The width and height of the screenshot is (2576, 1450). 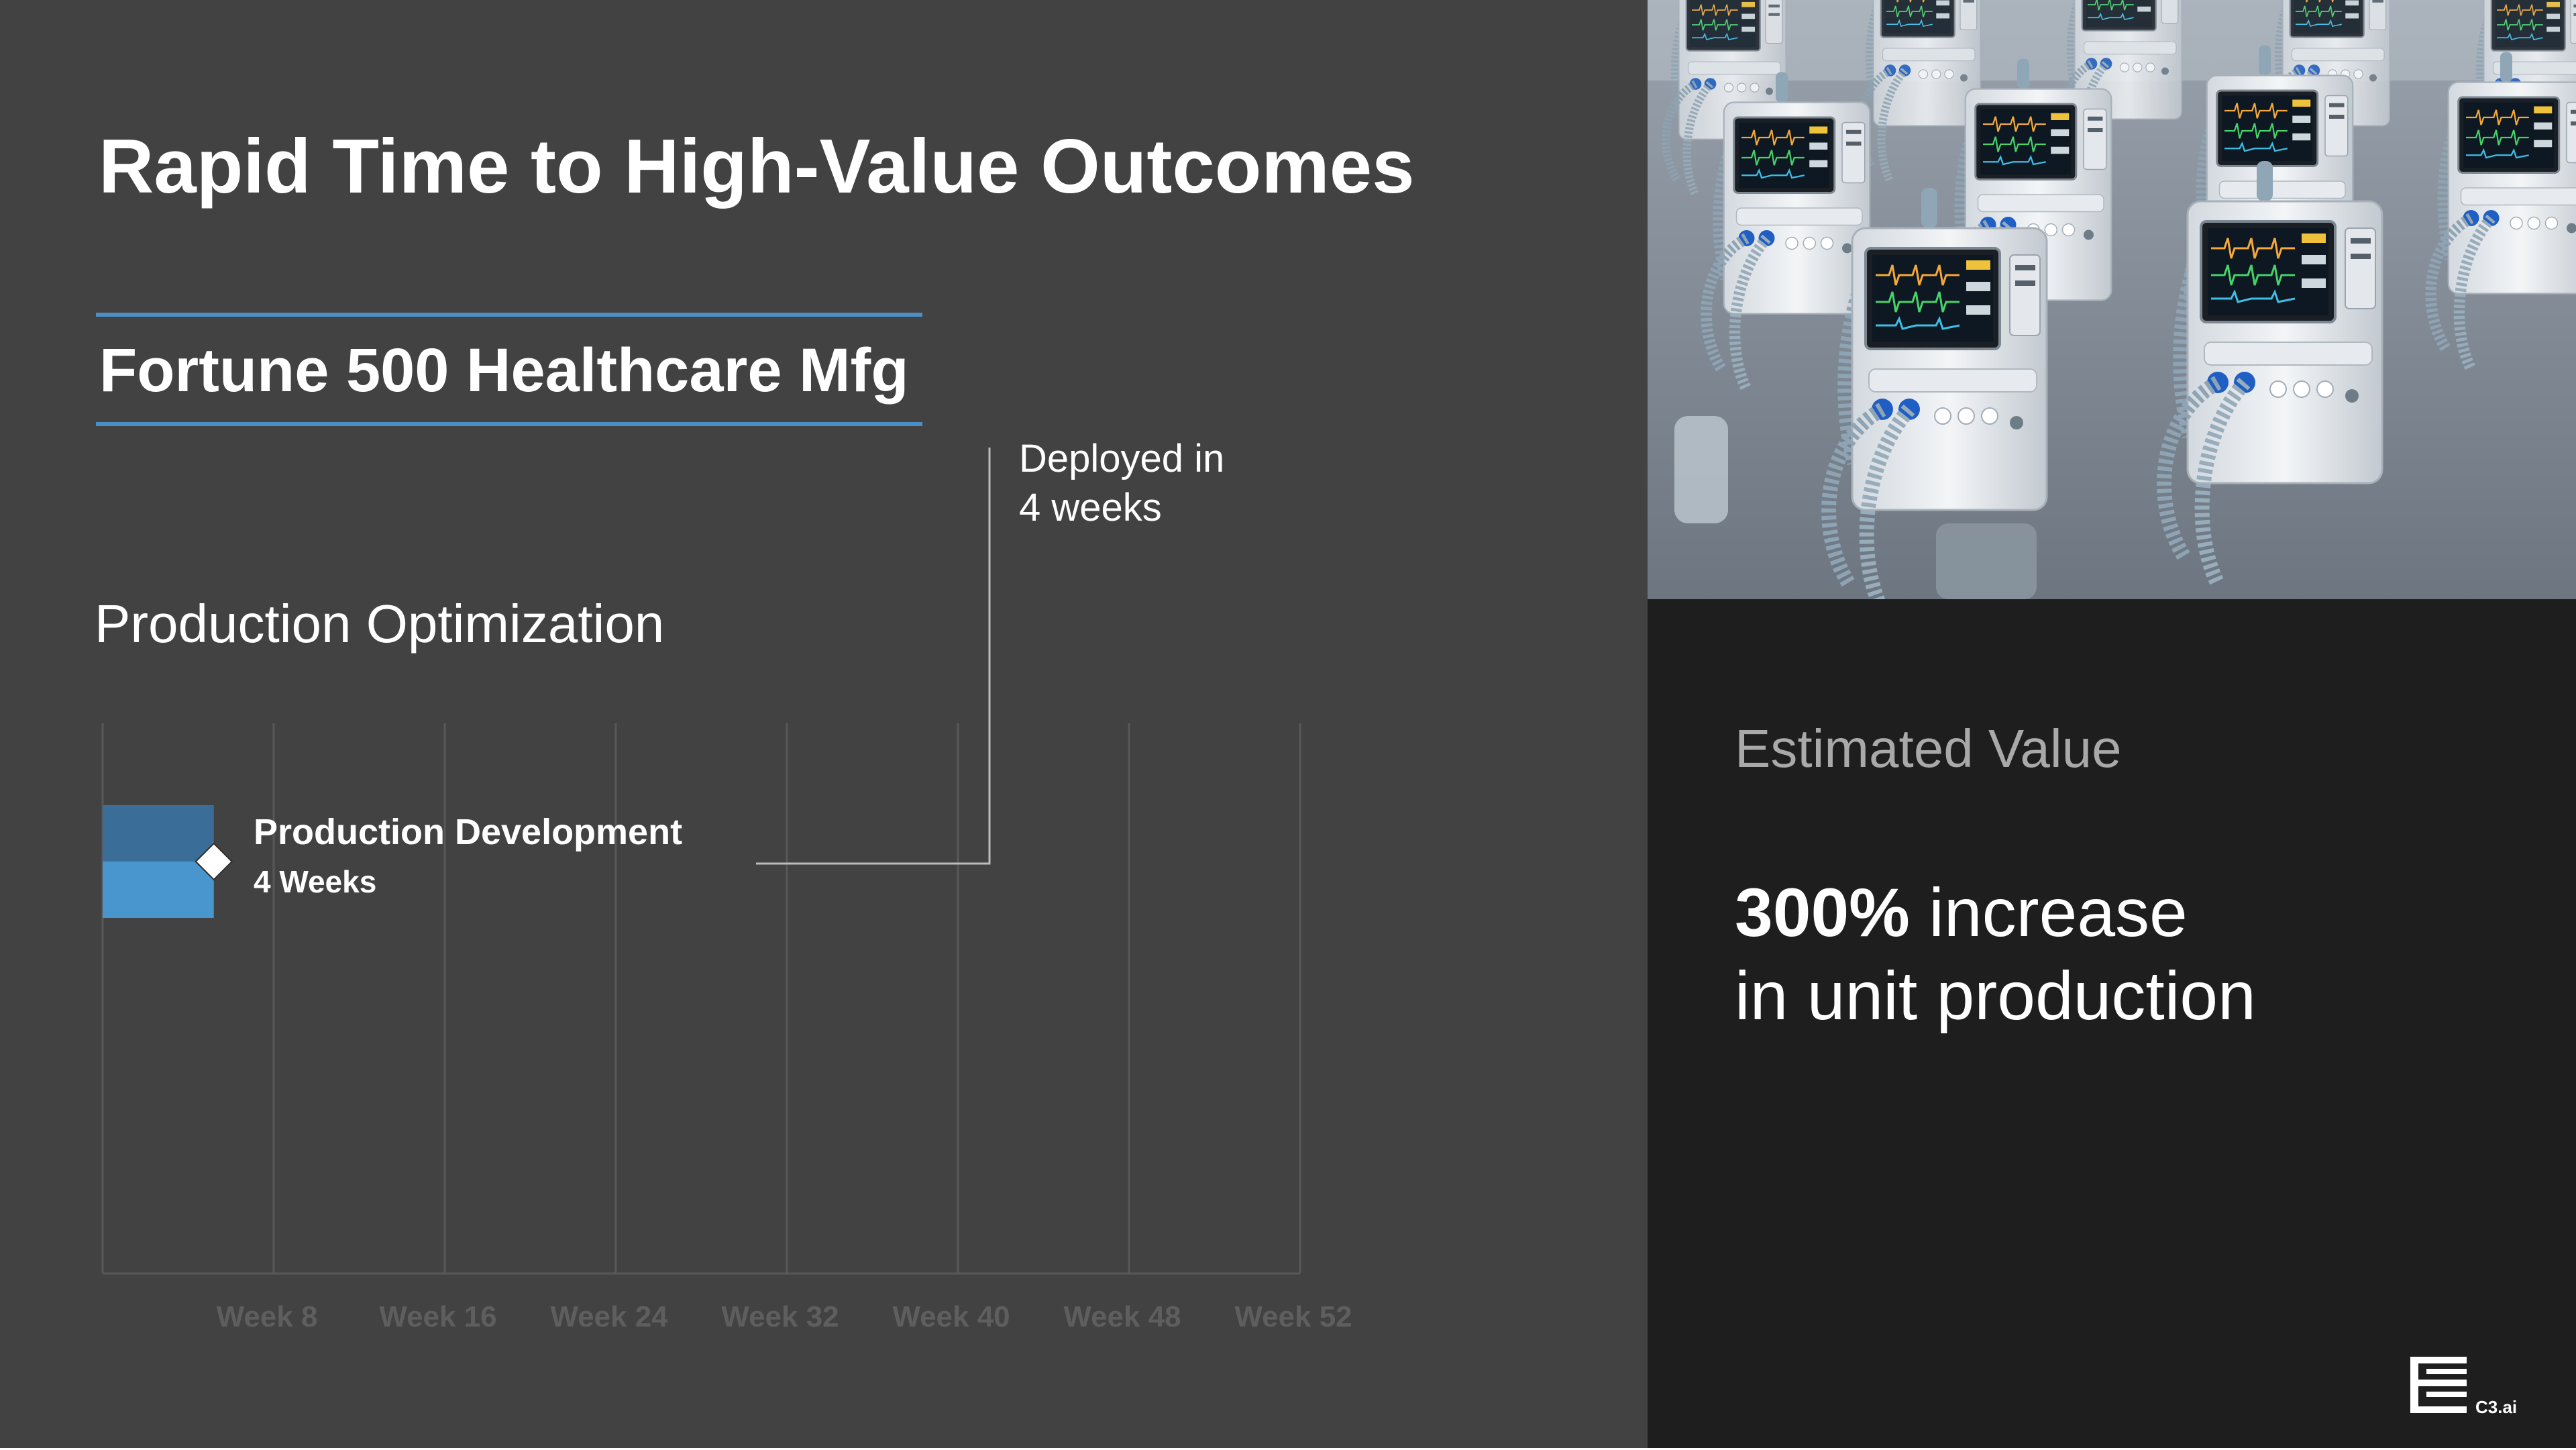 I want to click on bar-duration-label: 4 Weeks, so click(x=315, y=881).